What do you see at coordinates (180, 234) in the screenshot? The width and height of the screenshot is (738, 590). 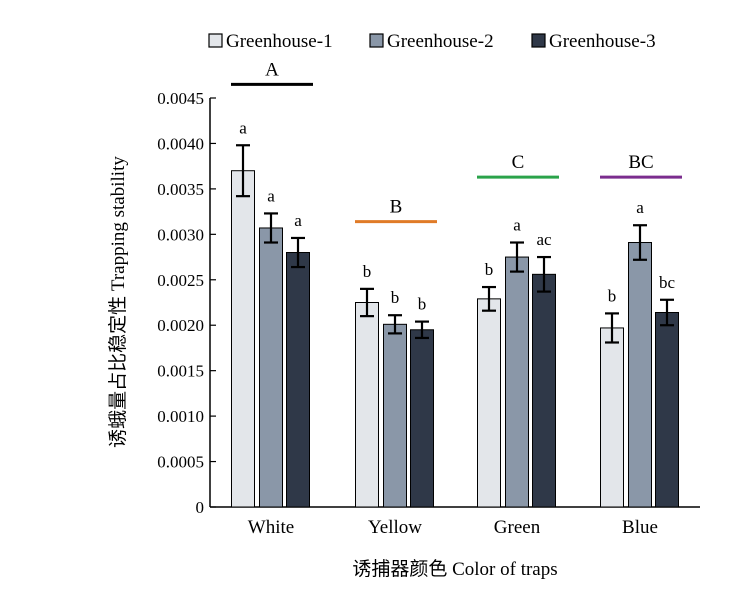 I see `y-tick-label: 0.0030` at bounding box center [180, 234].